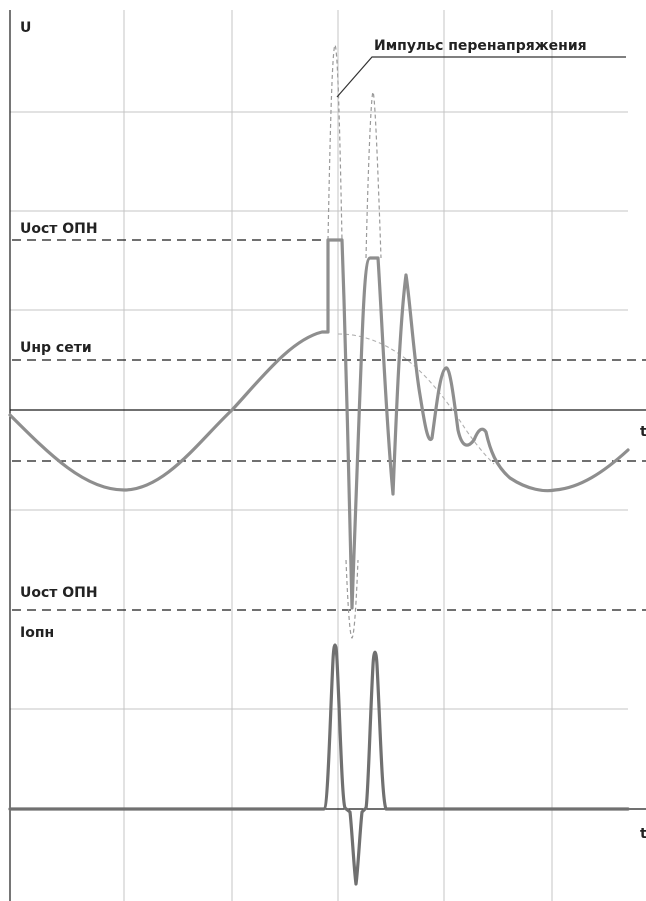  Describe the element at coordinates (37, 633) in the screenshot. I see `iopn-label: Iопн` at that location.